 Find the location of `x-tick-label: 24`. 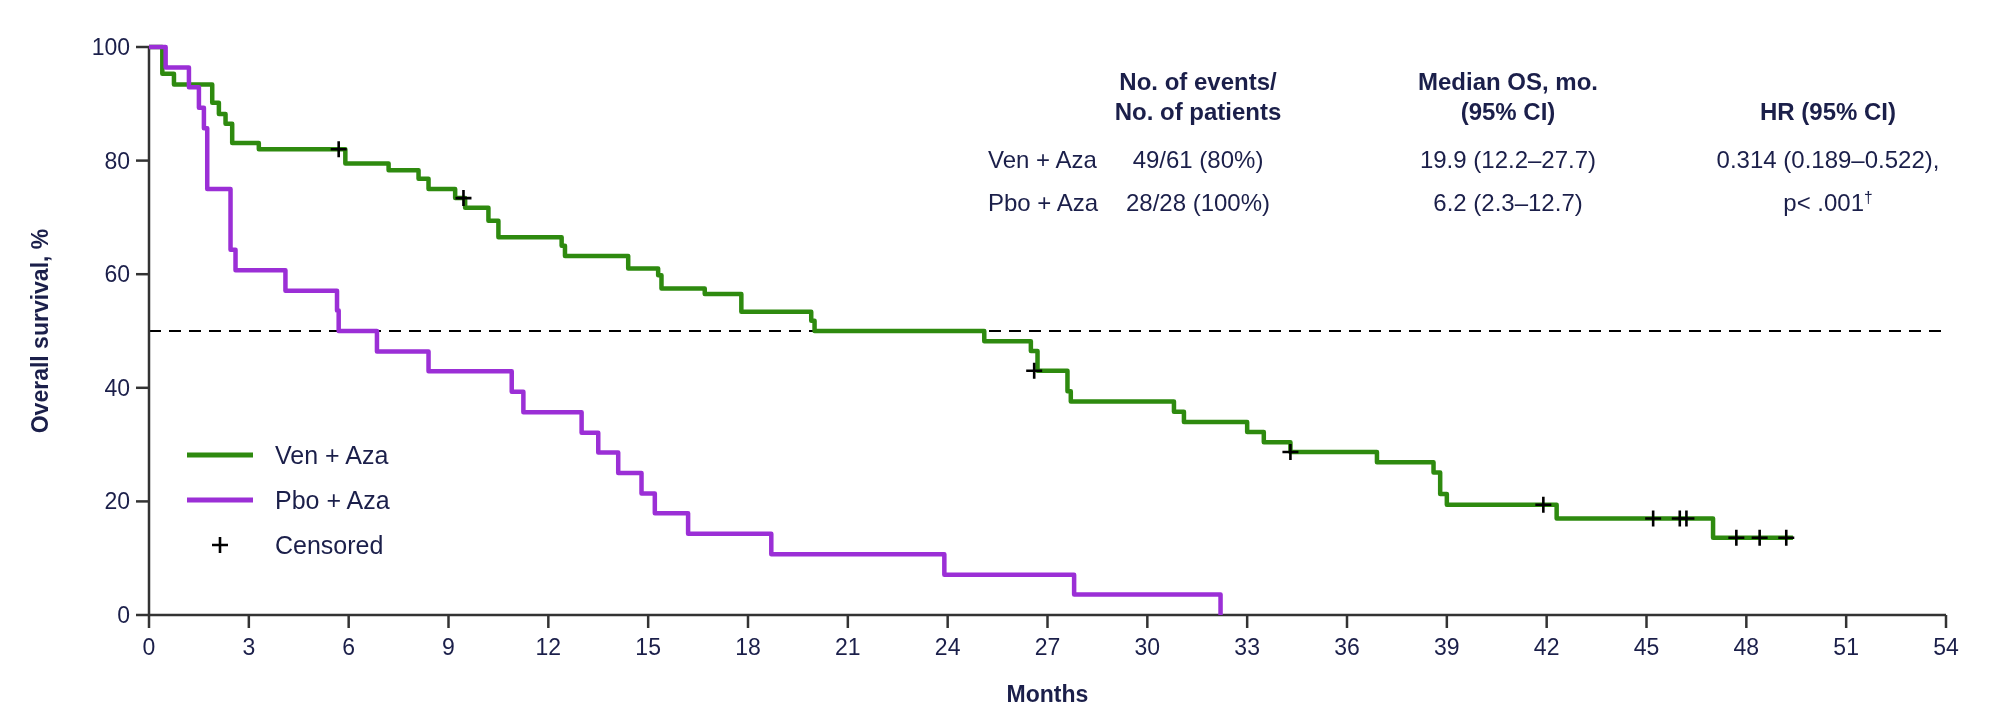

x-tick-label: 24 is located at coordinates (947, 647).